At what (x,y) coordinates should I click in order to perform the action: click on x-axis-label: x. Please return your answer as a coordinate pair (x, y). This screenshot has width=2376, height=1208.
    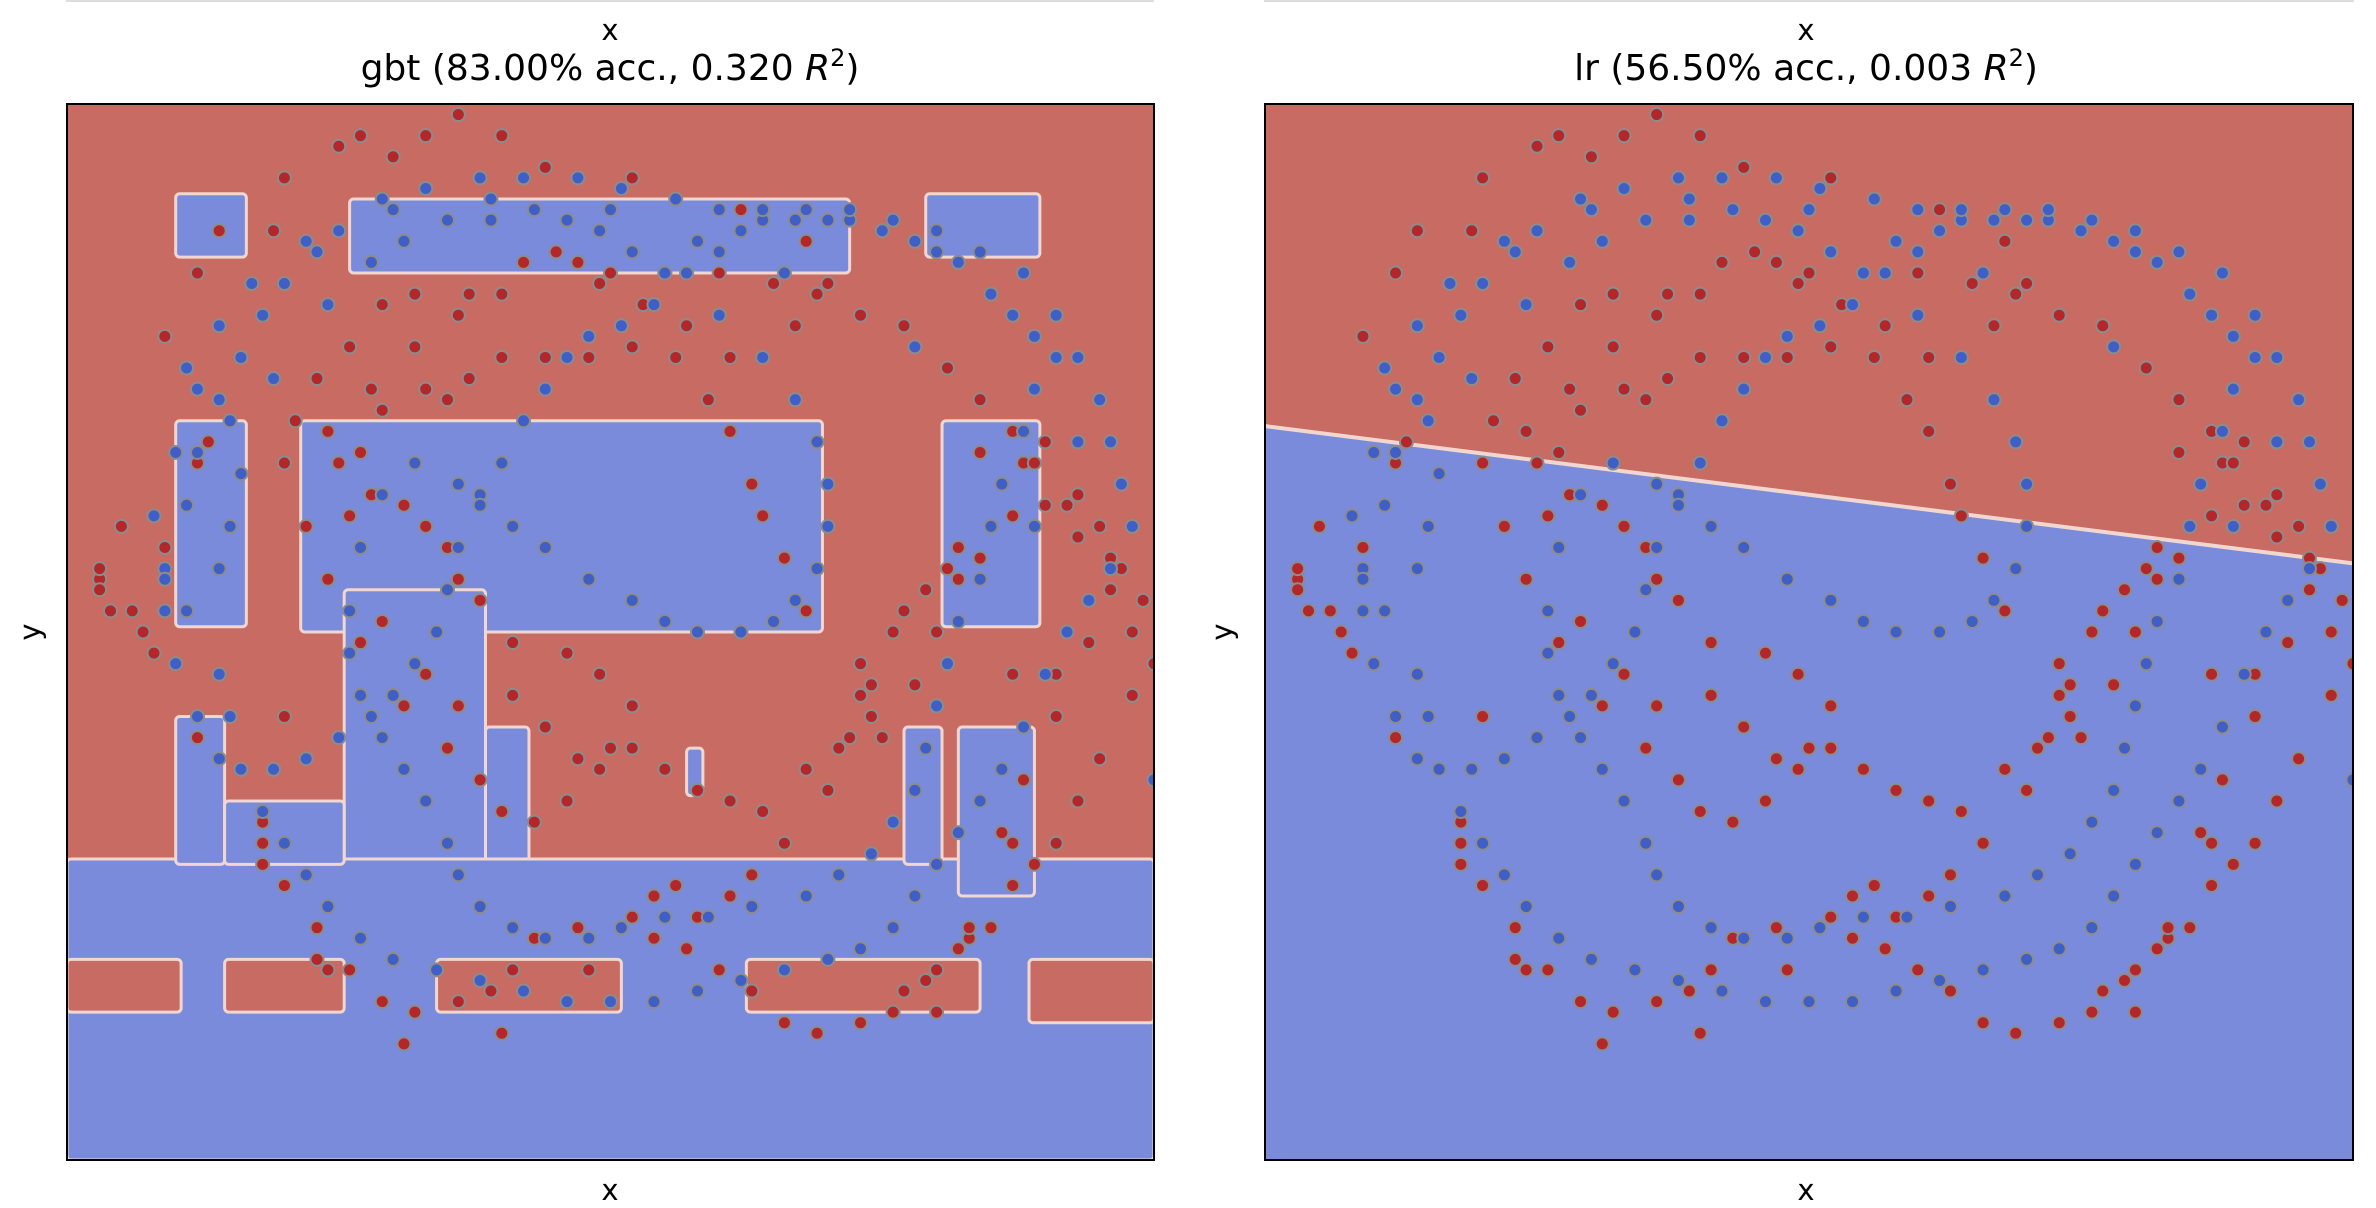
    Looking at the image, I should click on (1805, 1190).